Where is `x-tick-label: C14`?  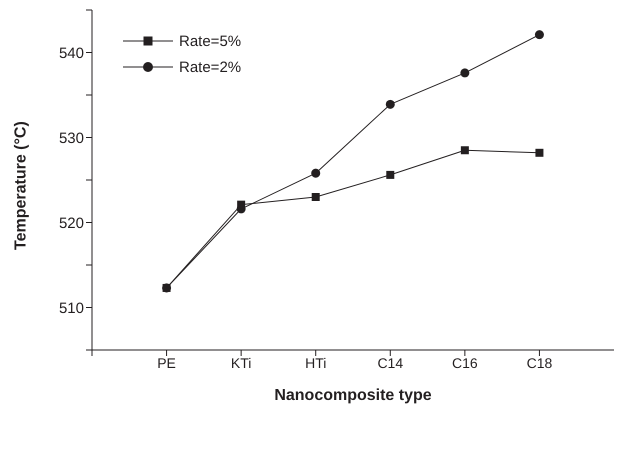
x-tick-label: C14 is located at coordinates (390, 362).